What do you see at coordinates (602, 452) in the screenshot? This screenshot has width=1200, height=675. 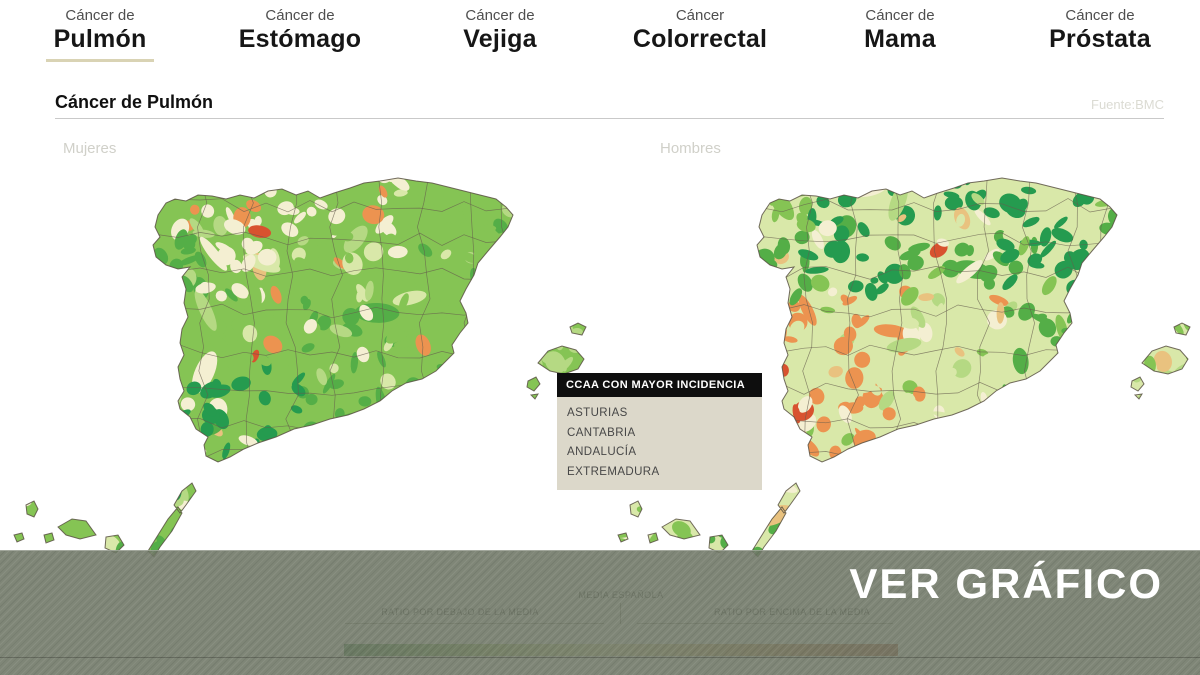 I see `incidence-item: ANDALUCÍA` at bounding box center [602, 452].